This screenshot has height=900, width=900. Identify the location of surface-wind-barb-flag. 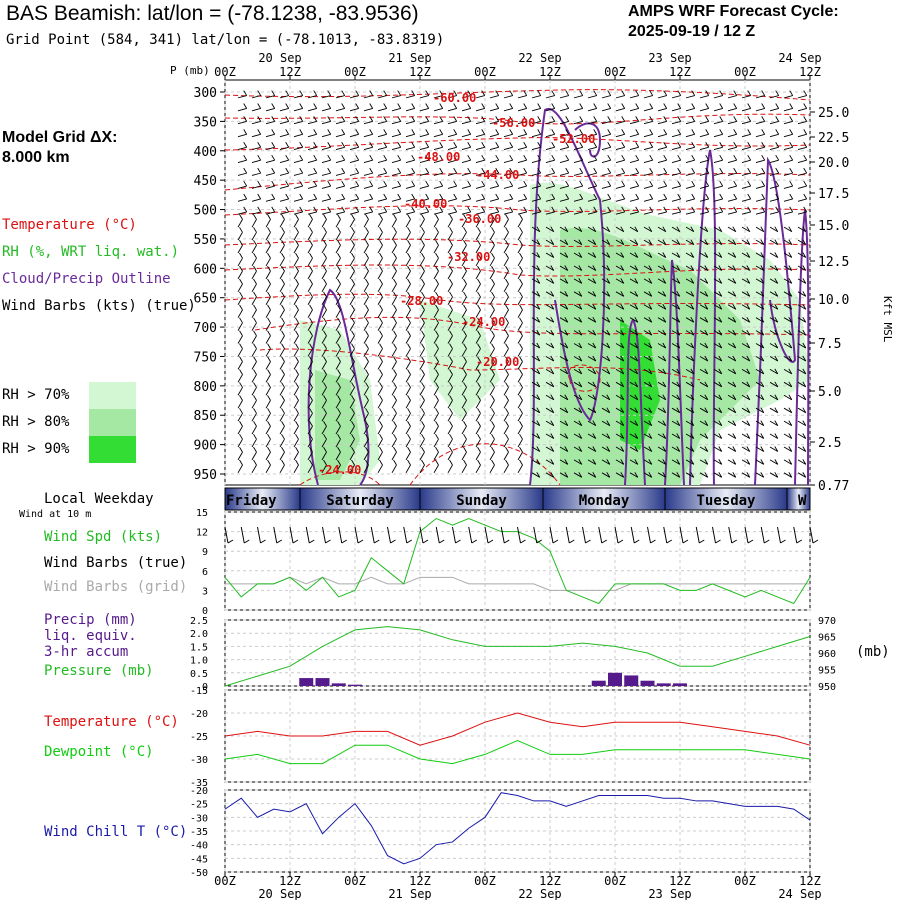
(311, 541).